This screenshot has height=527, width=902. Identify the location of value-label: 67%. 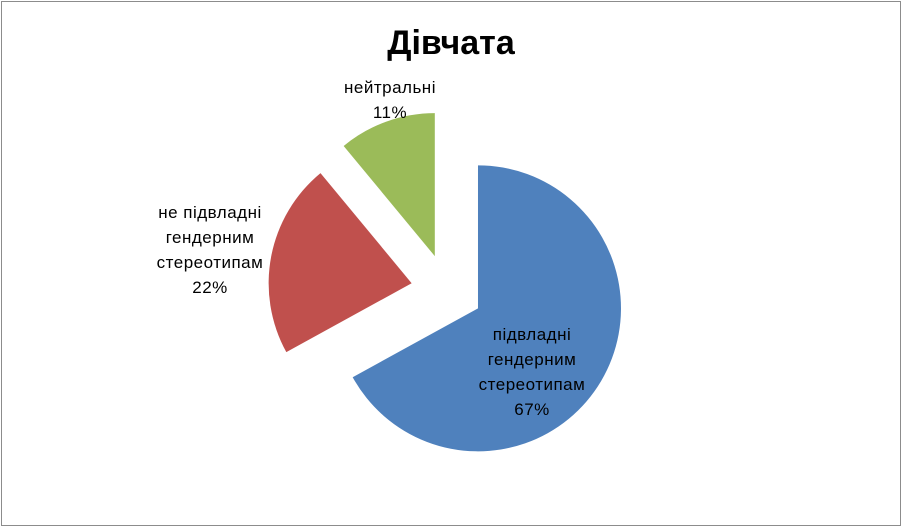
(532, 409).